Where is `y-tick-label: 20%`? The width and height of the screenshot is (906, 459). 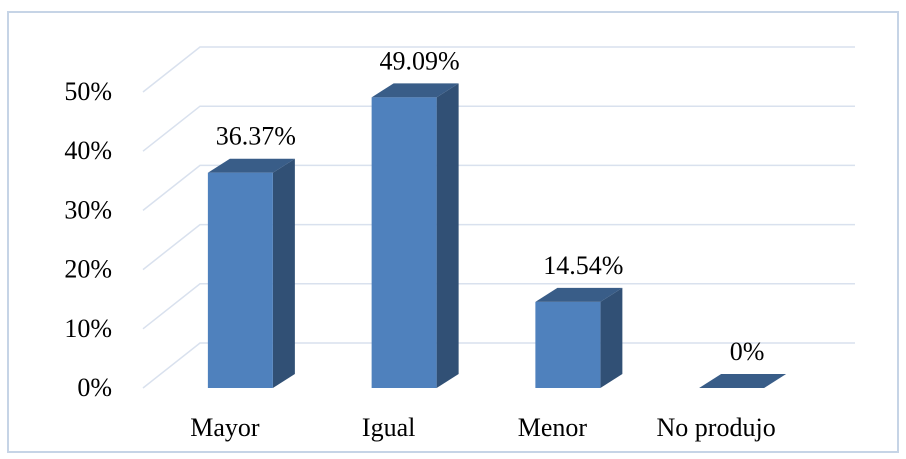 y-tick-label: 20% is located at coordinates (88, 269).